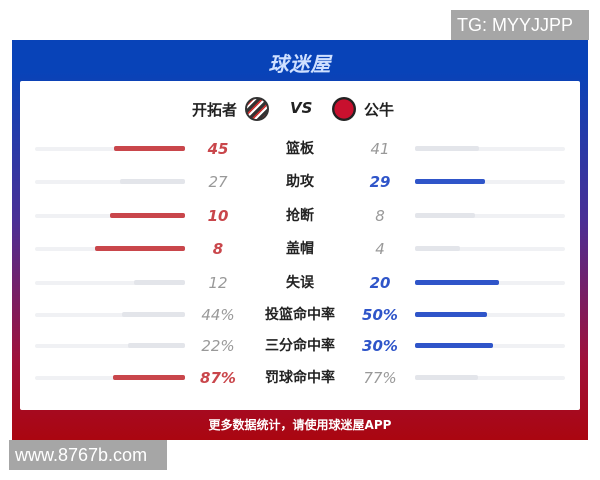 This screenshot has width=600, height=480. Describe the element at coordinates (257, 109) in the screenshot. I see `rip-city-logo-icon` at that location.